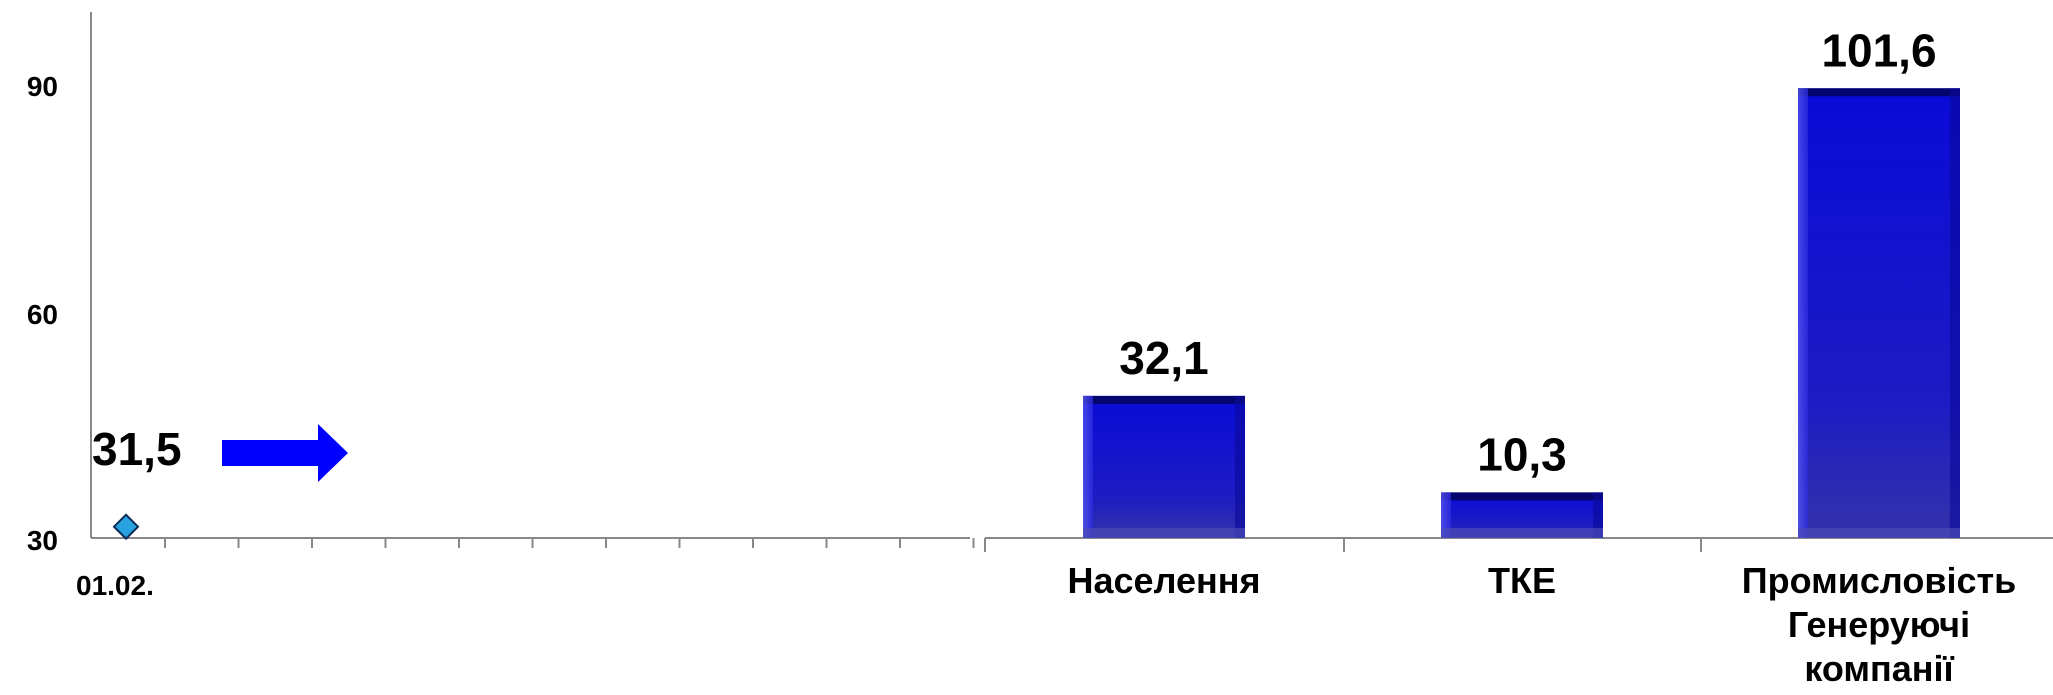  Describe the element at coordinates (137, 449) in the screenshot. I see `scatter-point-label: 31,5` at that location.